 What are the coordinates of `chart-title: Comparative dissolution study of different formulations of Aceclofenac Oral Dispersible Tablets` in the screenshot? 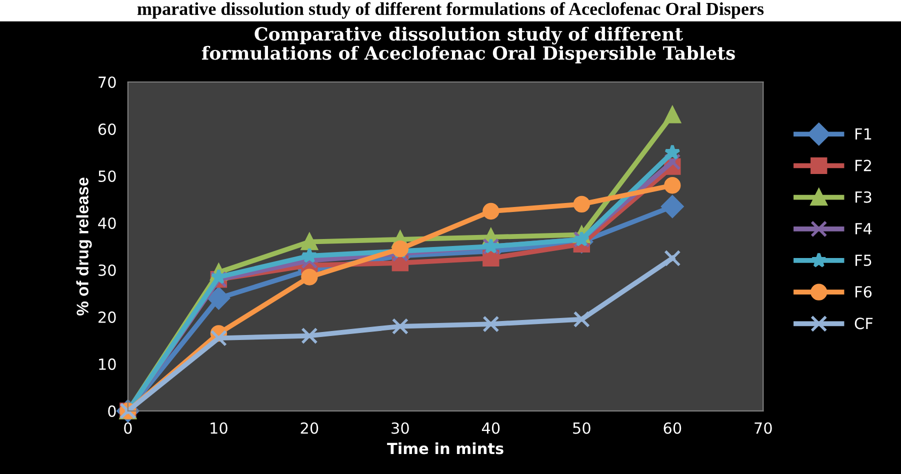 It's located at (468, 45).